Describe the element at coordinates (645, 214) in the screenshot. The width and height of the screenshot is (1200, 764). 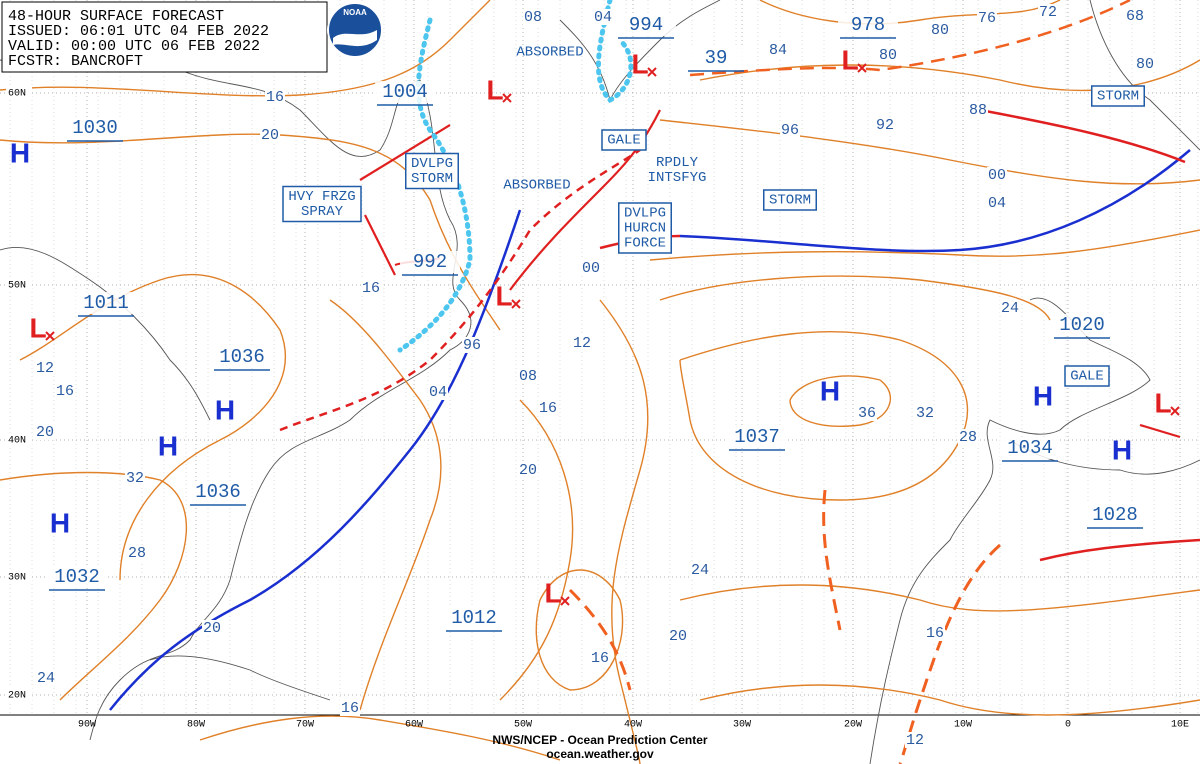
I see `annotation-text: DVLPG` at that location.